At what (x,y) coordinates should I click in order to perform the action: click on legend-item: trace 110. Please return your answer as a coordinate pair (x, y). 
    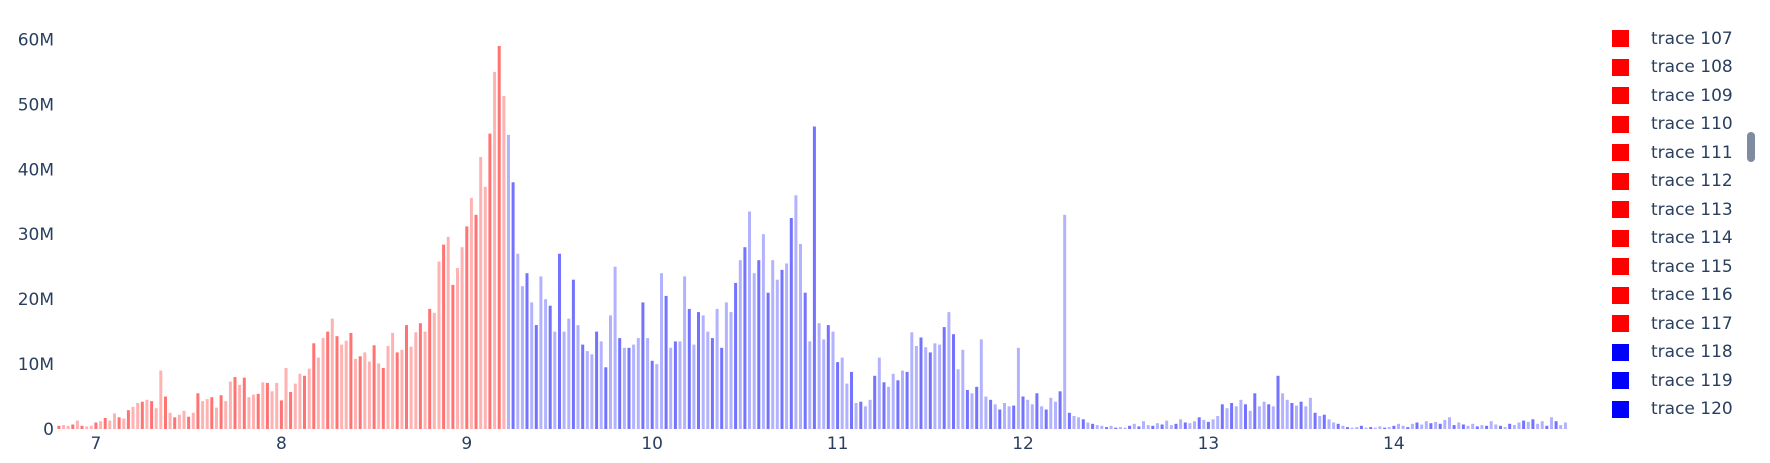
    Looking at the image, I should click on (1670, 124).